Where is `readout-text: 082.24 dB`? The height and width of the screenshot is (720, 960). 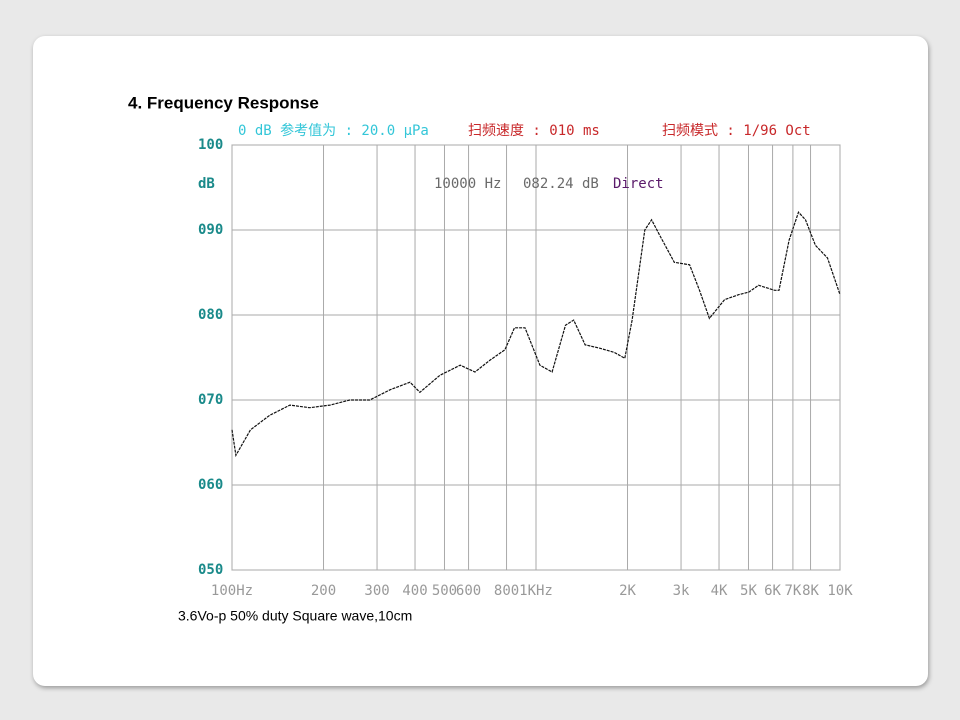 readout-text: 082.24 dB is located at coordinates (561, 184).